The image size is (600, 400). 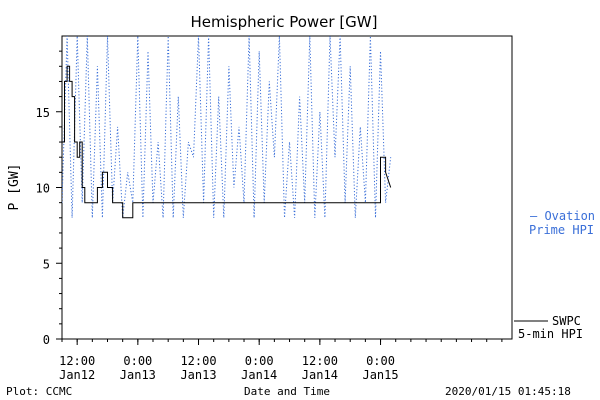 I want to click on legend-swpc-line2: 5-min HPI, so click(x=550, y=334).